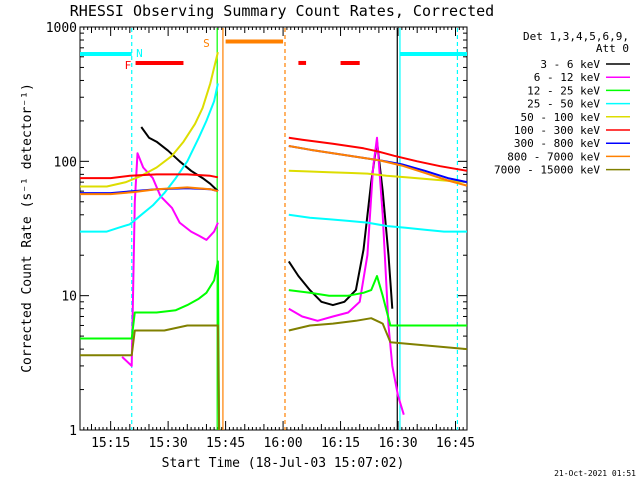 The height and width of the screenshot is (480, 640). What do you see at coordinates (283, 463) in the screenshot?
I see `x-axis-label: Start Time (18-Jul-03 15:07:02)` at bounding box center [283, 463].